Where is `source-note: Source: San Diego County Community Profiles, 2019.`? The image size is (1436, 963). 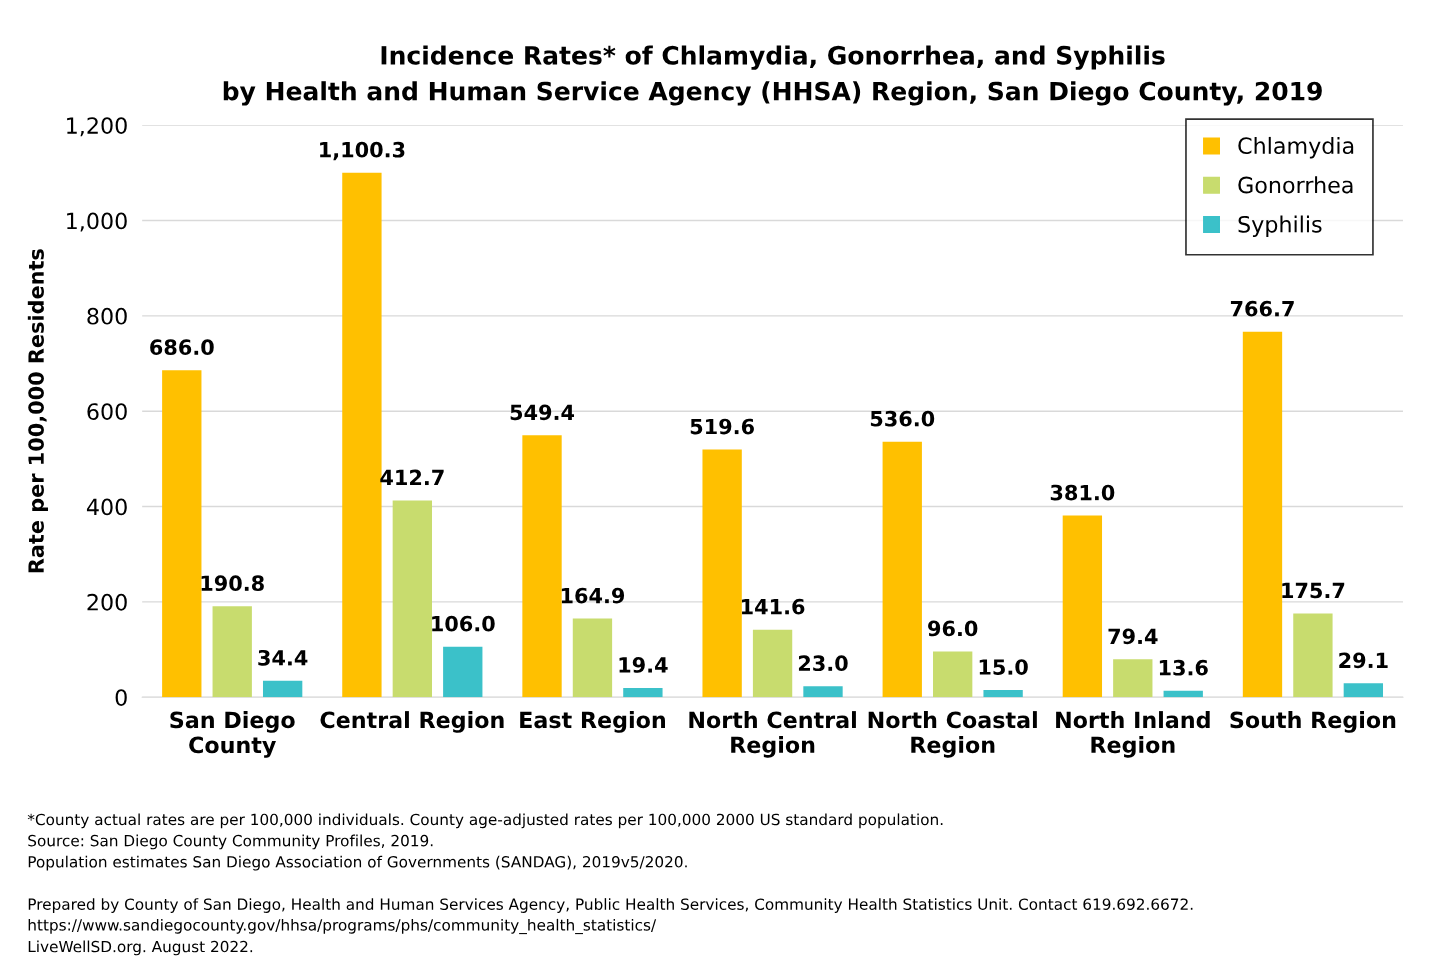 source-note: Source: San Diego County Community Profiles, 2019. is located at coordinates (230, 842).